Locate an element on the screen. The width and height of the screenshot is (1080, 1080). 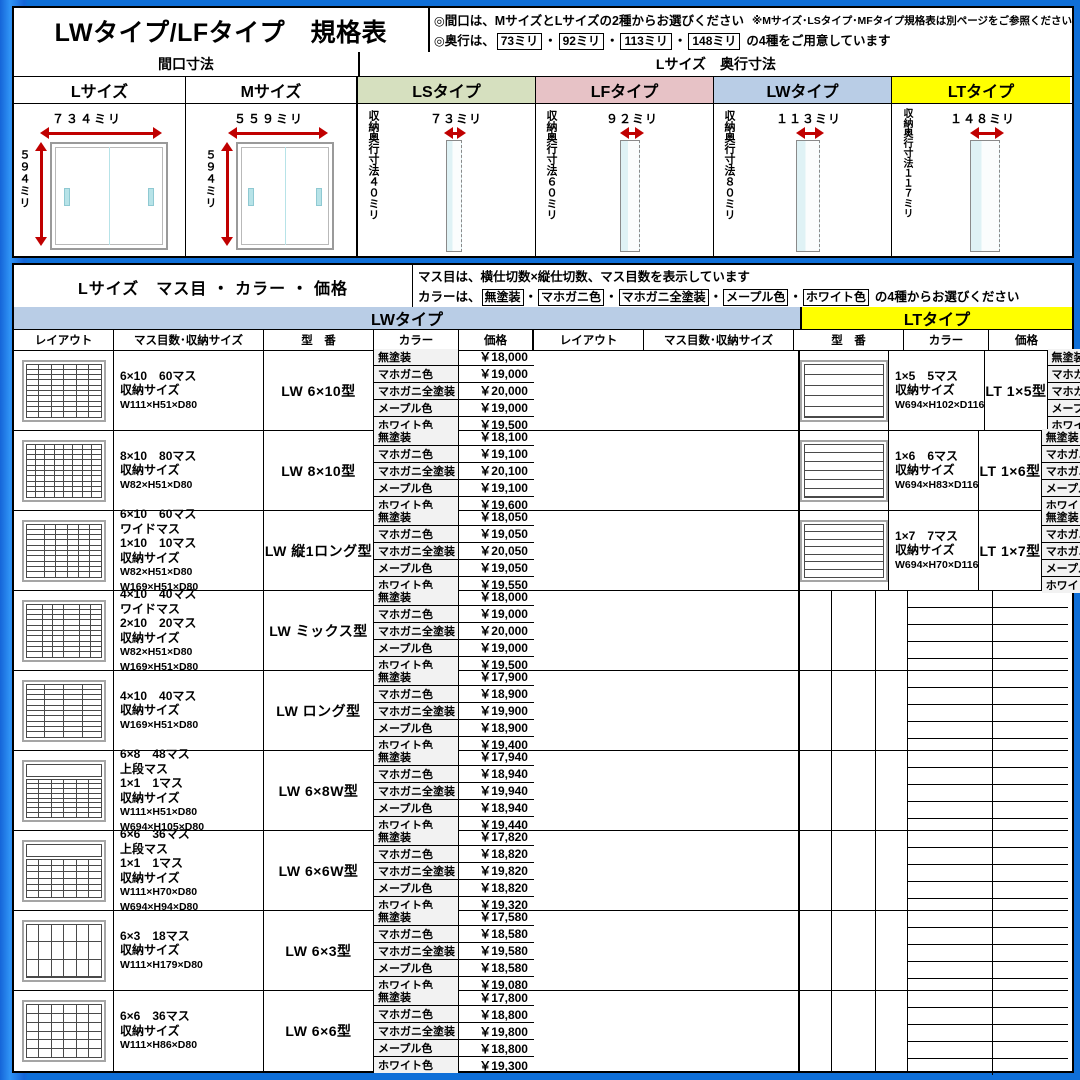
price-row: マホガニ色 ￥18,580 is located at coordinates (454, 934).